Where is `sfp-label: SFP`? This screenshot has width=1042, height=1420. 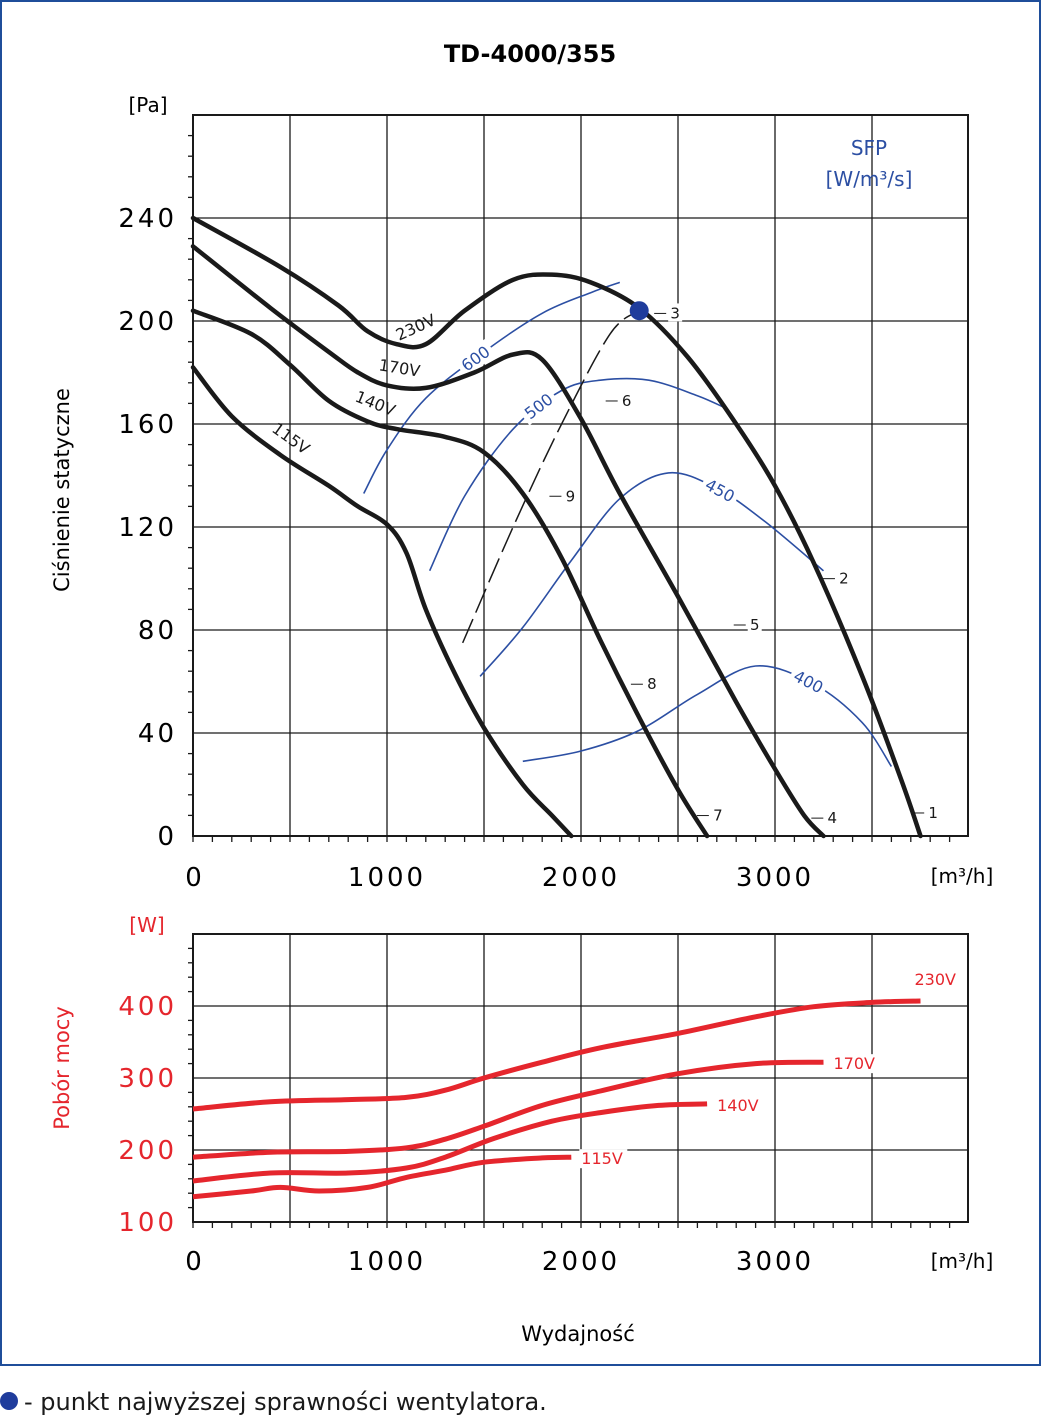
sfp-label: SFP is located at coordinates (869, 148).